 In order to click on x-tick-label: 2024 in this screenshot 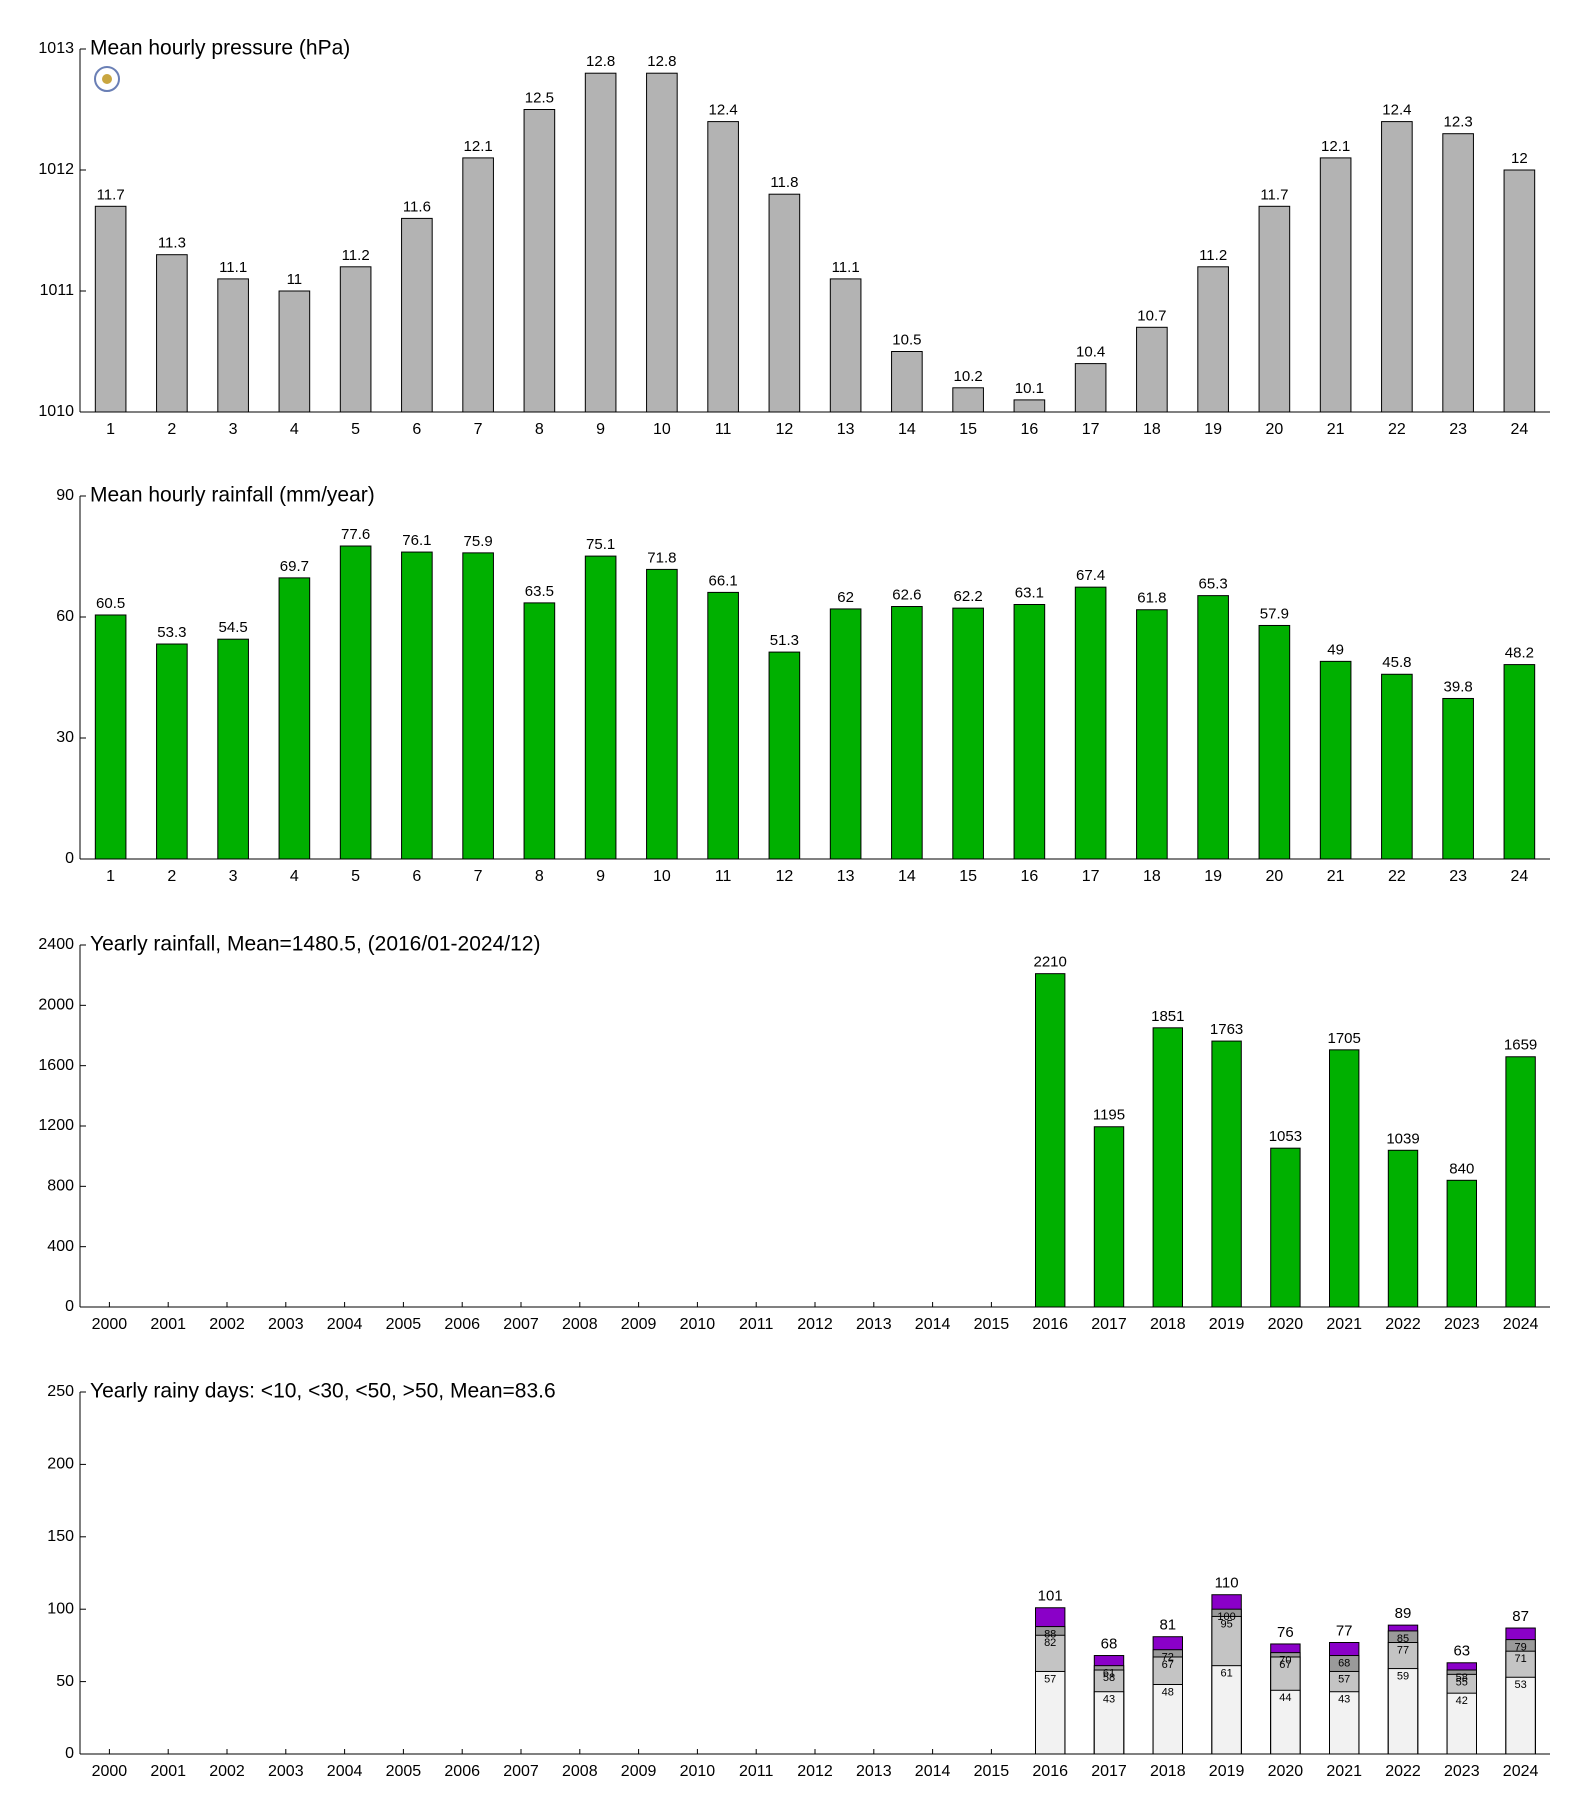, I will do `click(1521, 1324)`.